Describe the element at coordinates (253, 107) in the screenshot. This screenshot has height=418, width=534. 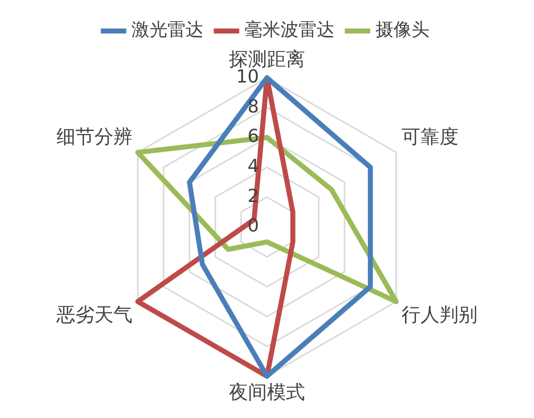
I see `y-tick-label: 8` at that location.